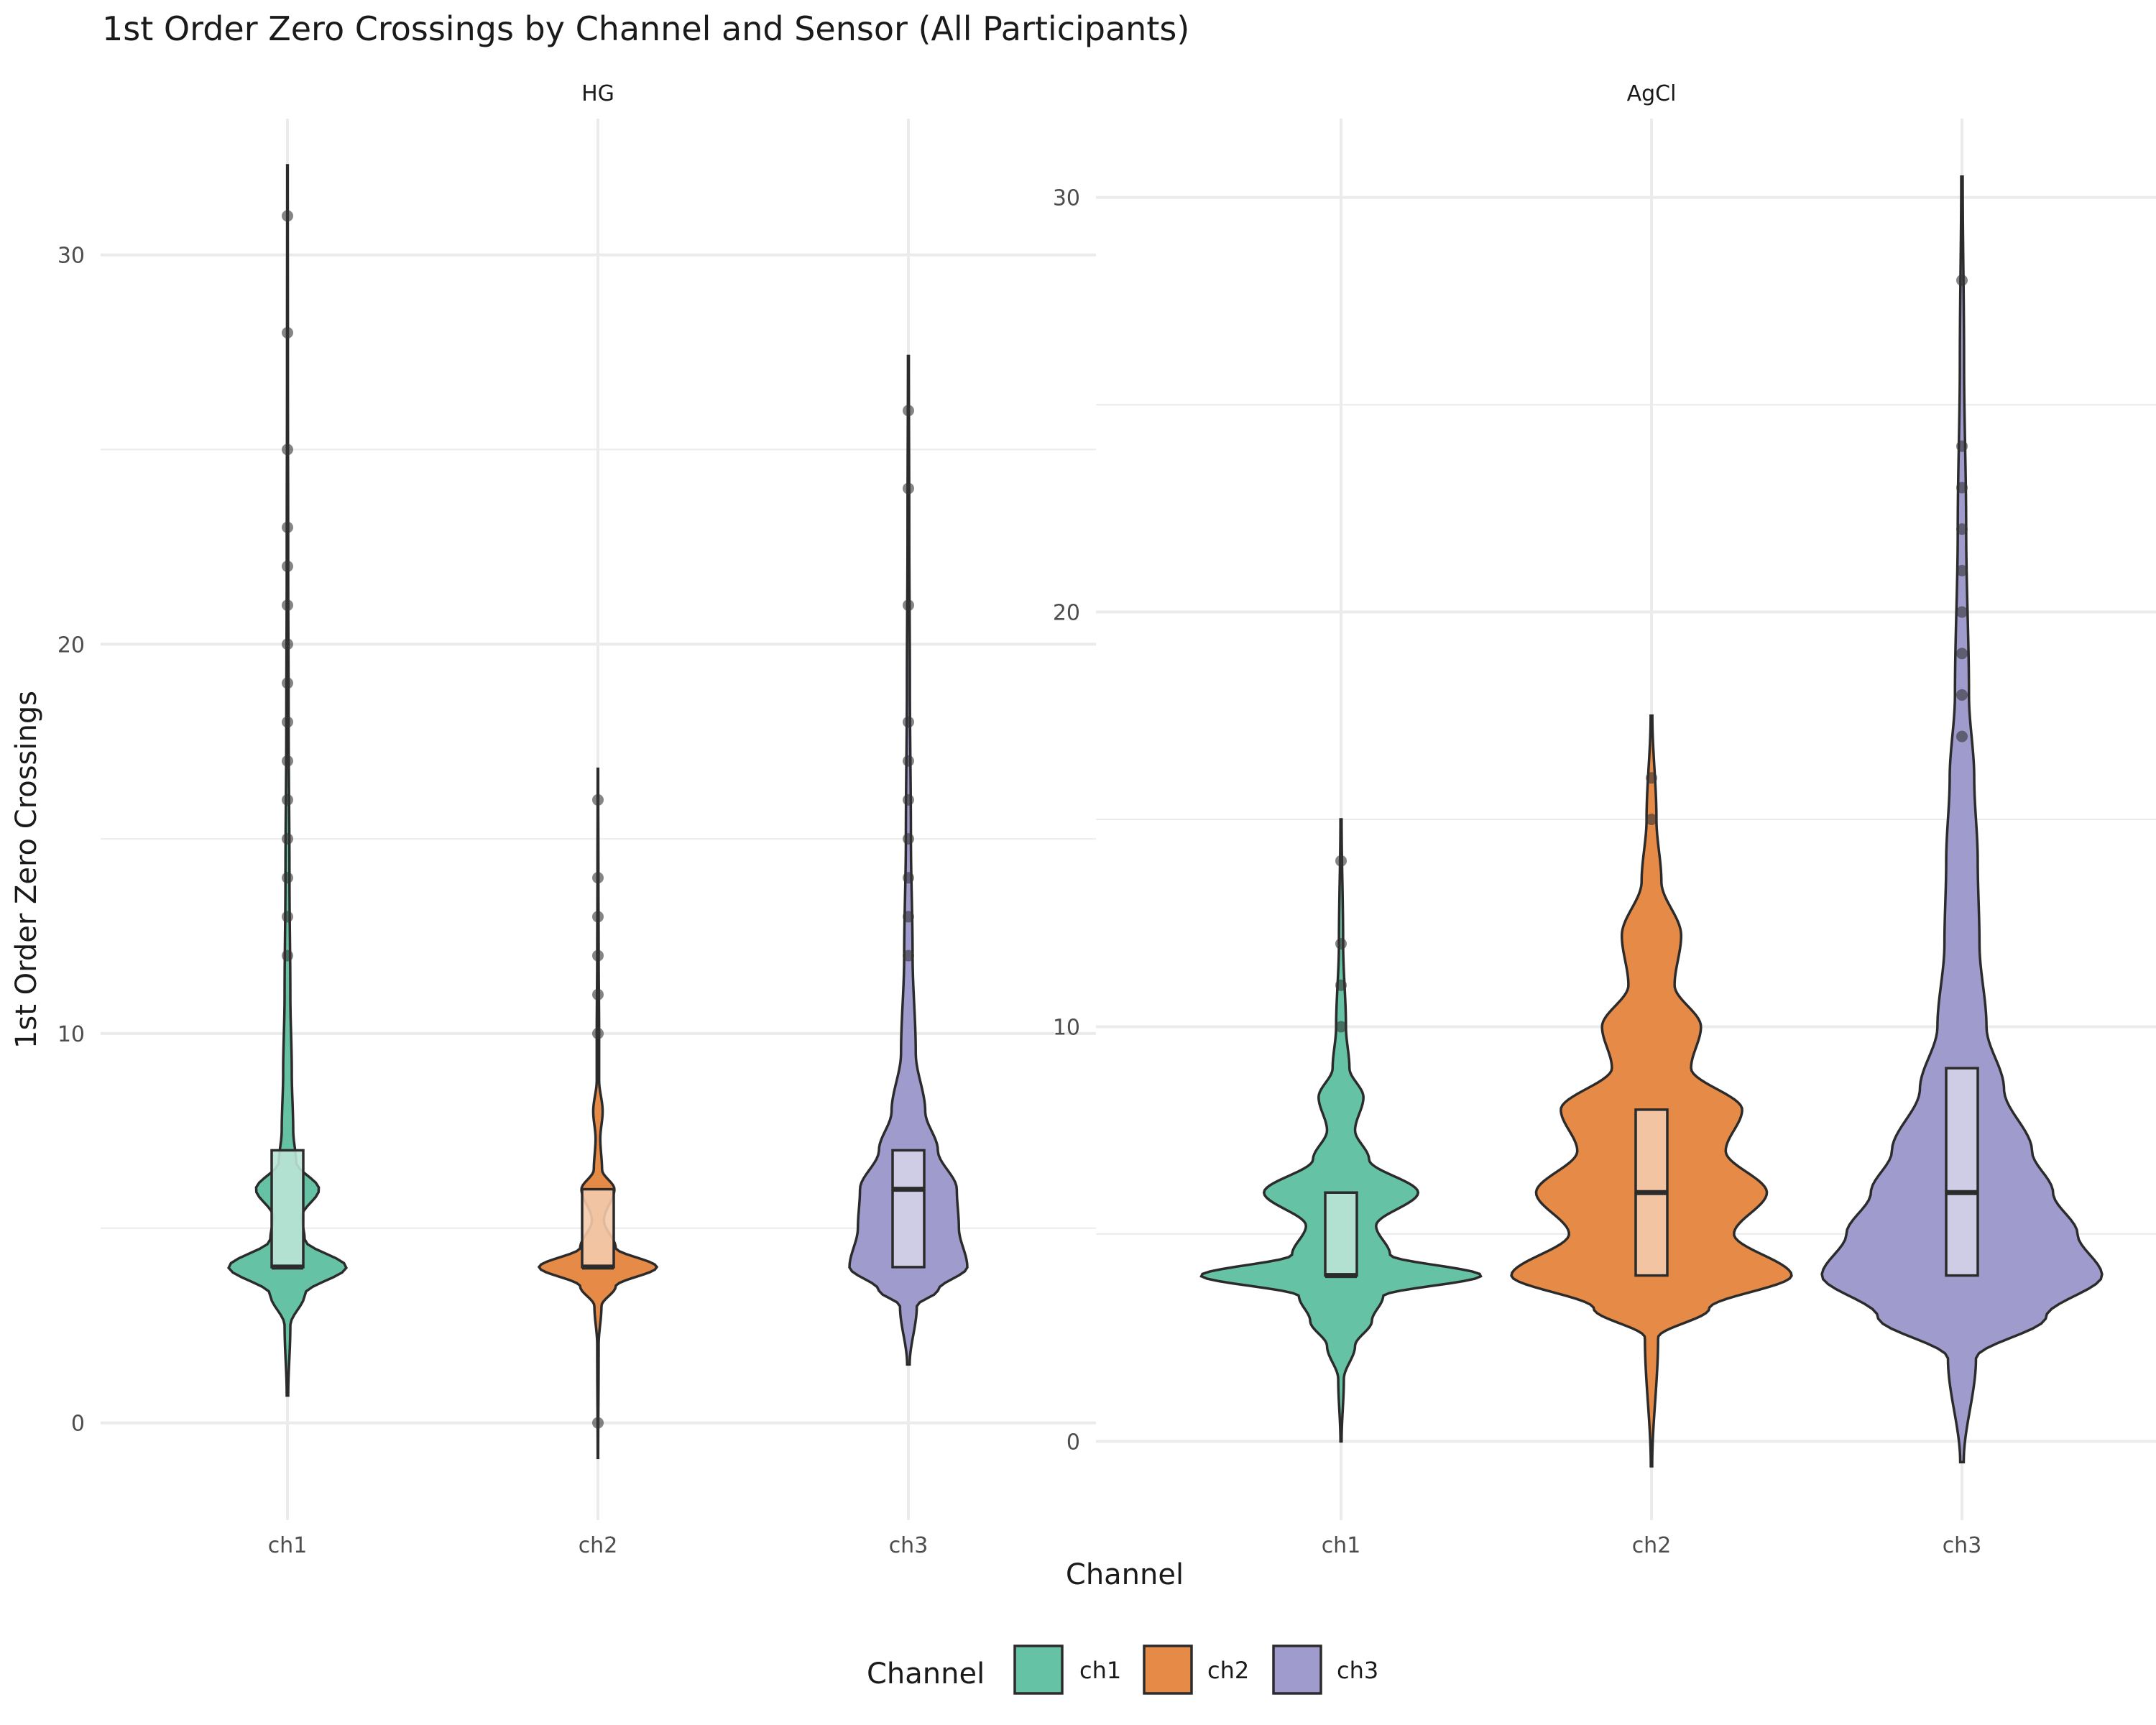 The height and width of the screenshot is (1725, 2156). Describe the element at coordinates (598, 1228) in the screenshot. I see `box-ch2` at that location.